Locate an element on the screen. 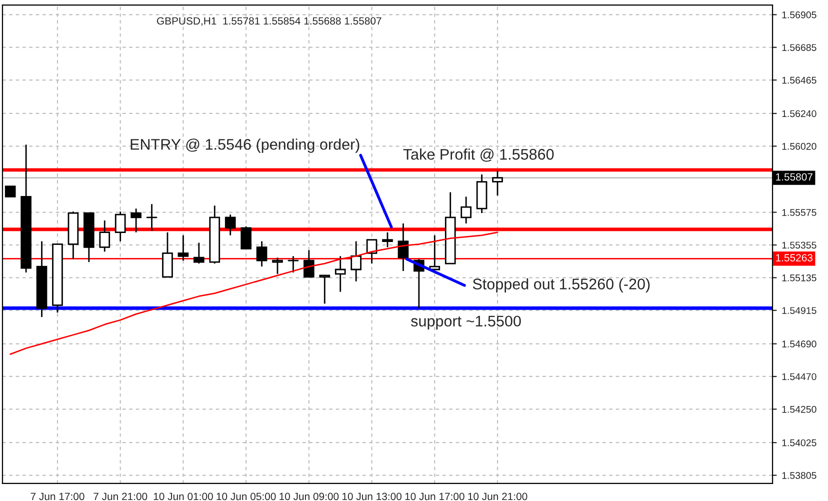 This screenshot has width=828, height=501. x-tick-label: 10 Jun 13:00 is located at coordinates (372, 496).